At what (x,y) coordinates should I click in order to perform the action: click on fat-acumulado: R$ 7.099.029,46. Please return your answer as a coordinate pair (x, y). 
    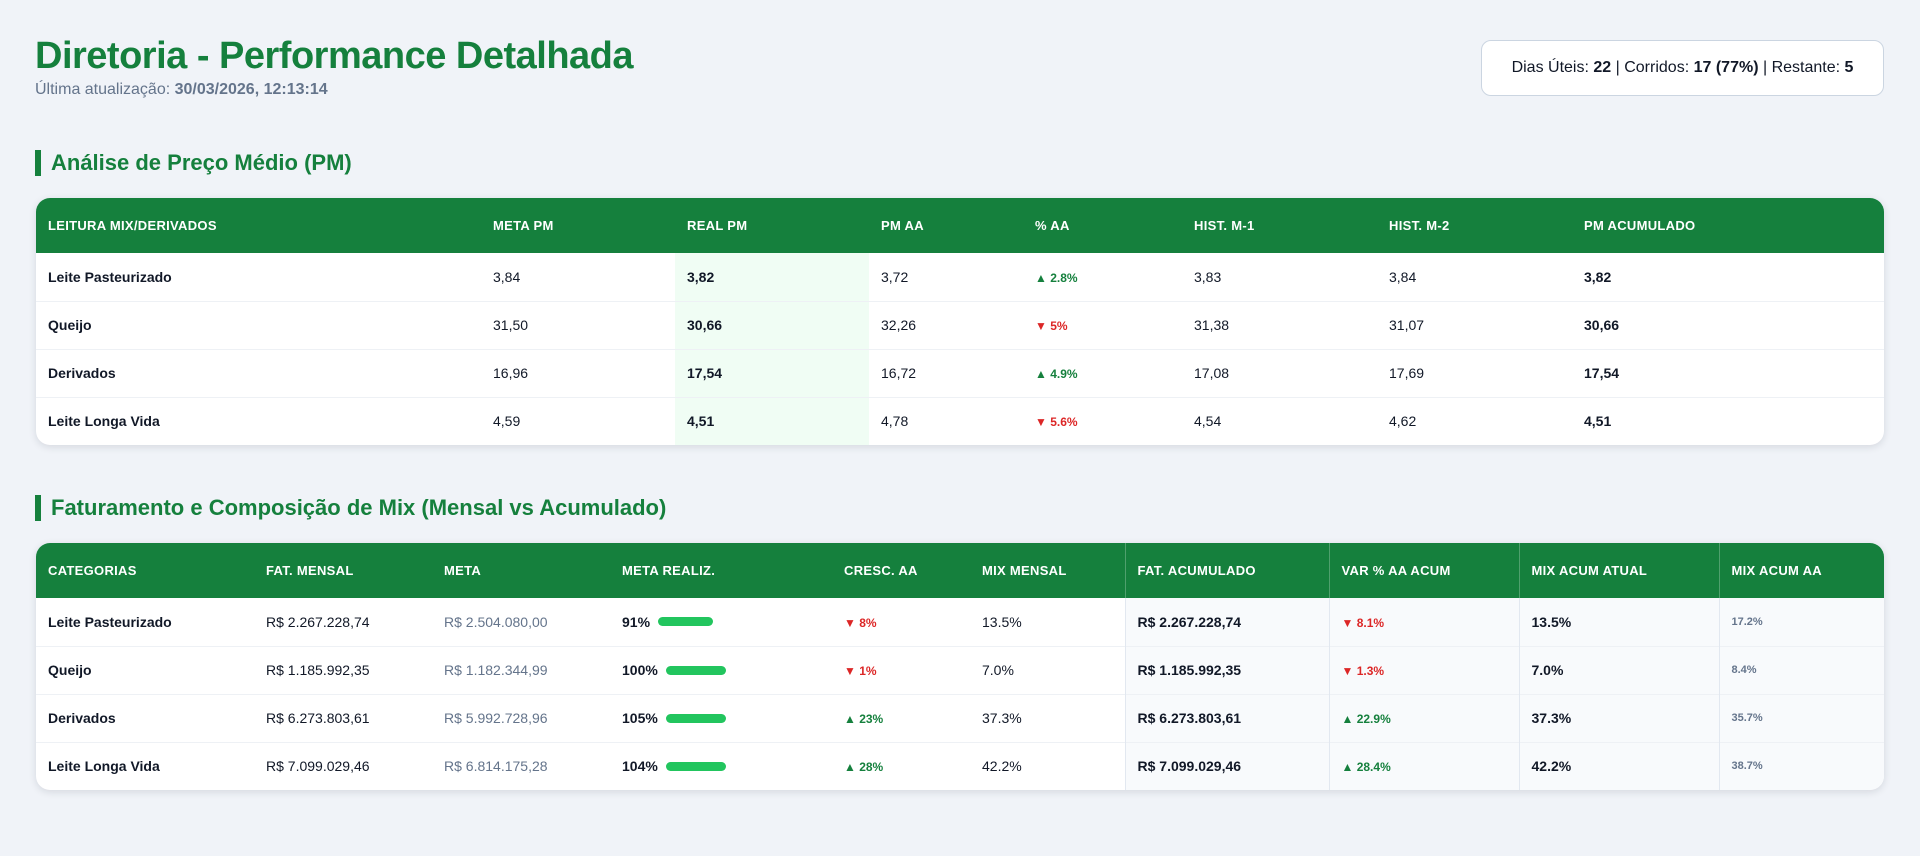
    Looking at the image, I should click on (1226, 765).